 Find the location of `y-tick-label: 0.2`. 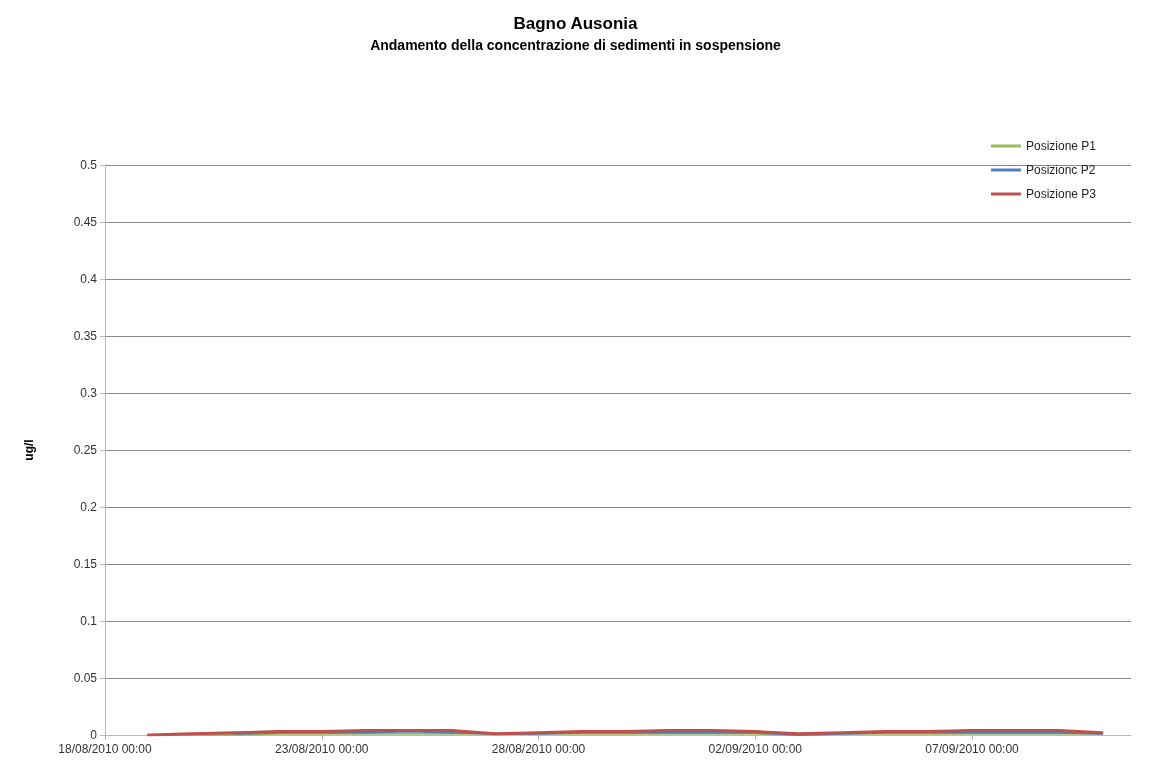

y-tick-label: 0.2 is located at coordinates (89, 507).